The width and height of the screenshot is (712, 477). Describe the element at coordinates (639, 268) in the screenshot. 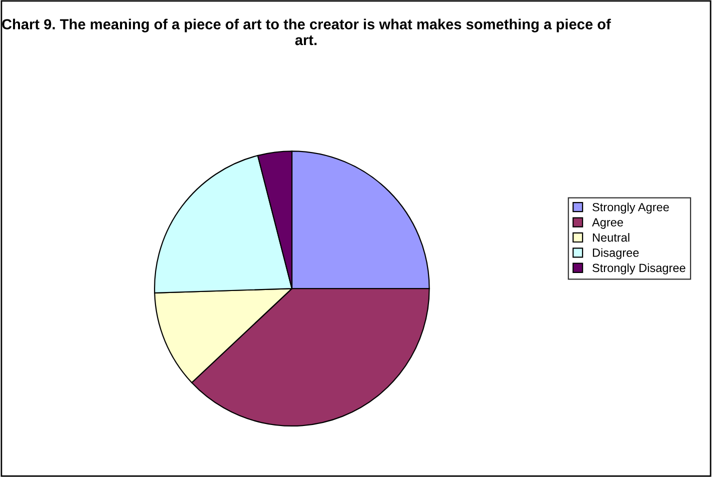

I see `legend-label: Strongly Disagree` at that location.